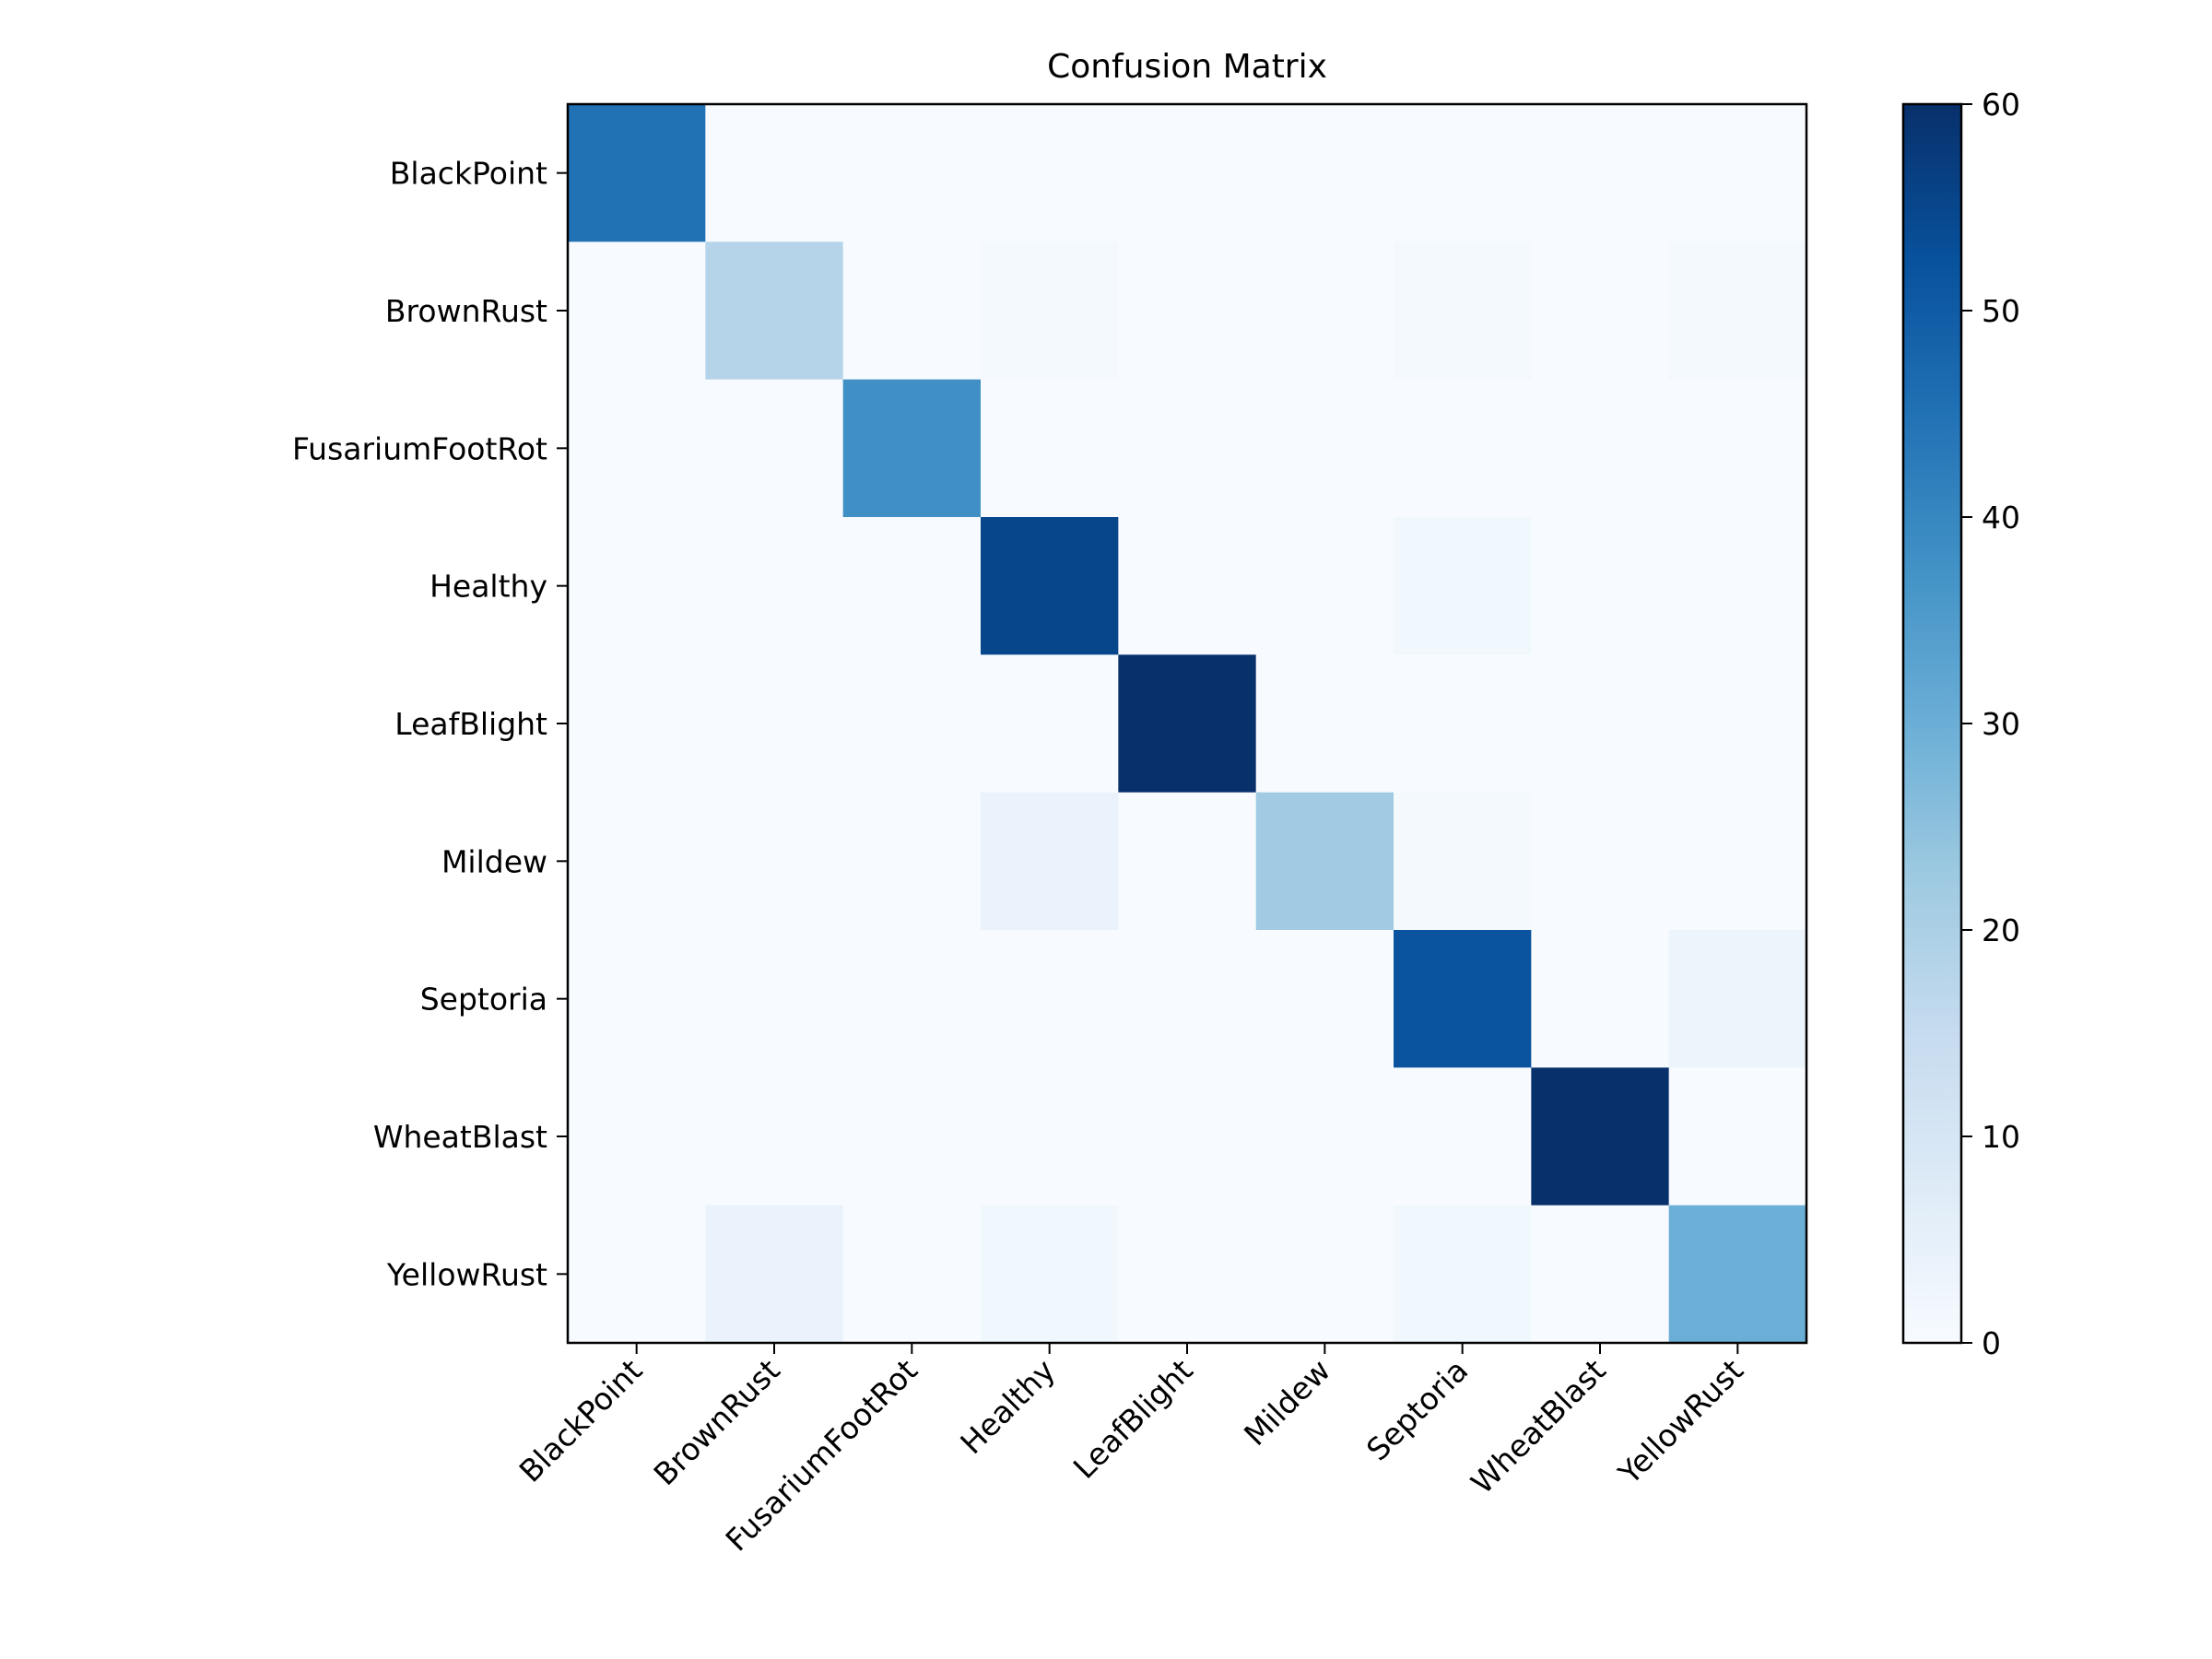  Describe the element at coordinates (1417, 1409) in the screenshot. I see `x-tick-label: Septoria` at that location.